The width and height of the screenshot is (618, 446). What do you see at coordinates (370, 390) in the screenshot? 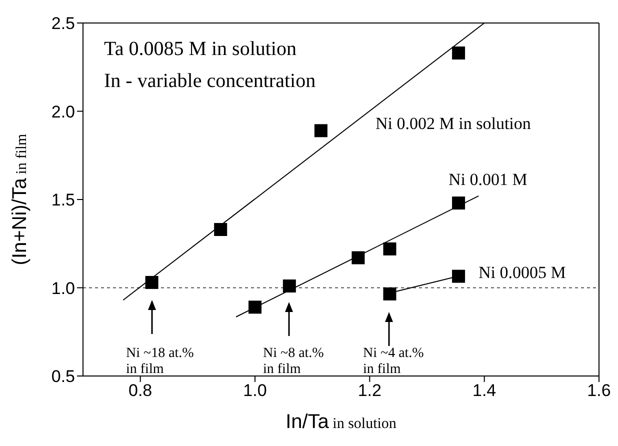
I see `x-tick-label: 1.2` at bounding box center [370, 390].